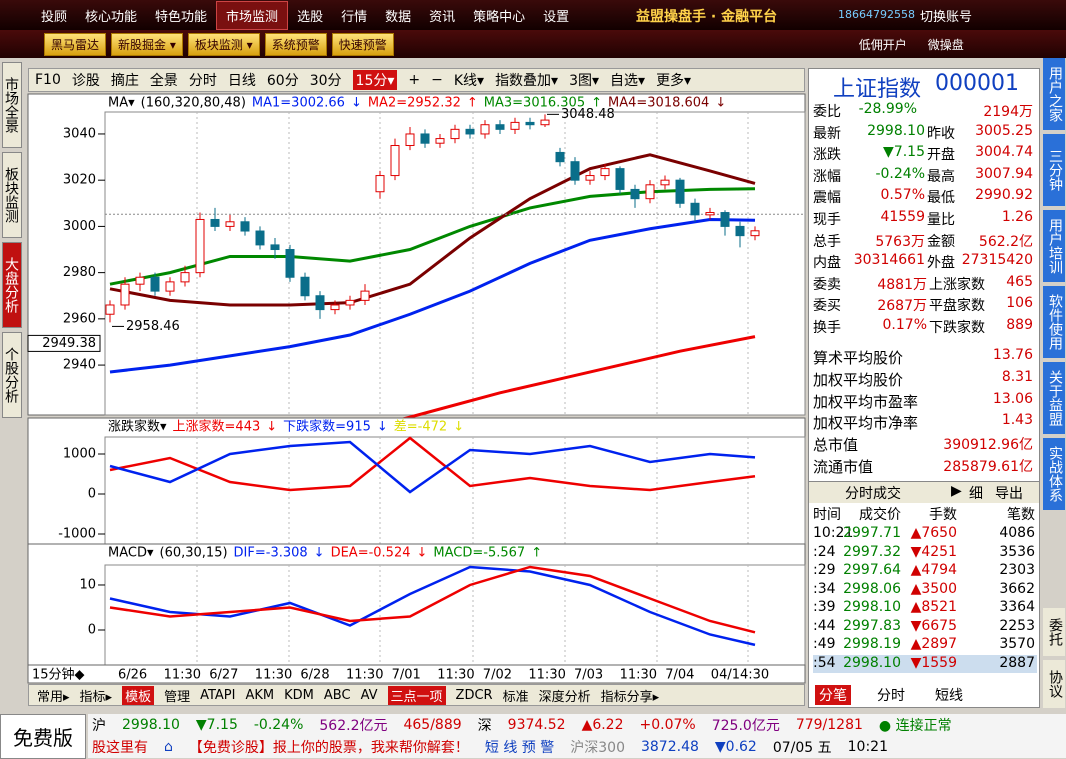 This screenshot has width=1066, height=759. What do you see at coordinates (432, 236) in the screenshot?
I see `series-line` at bounding box center [432, 236].